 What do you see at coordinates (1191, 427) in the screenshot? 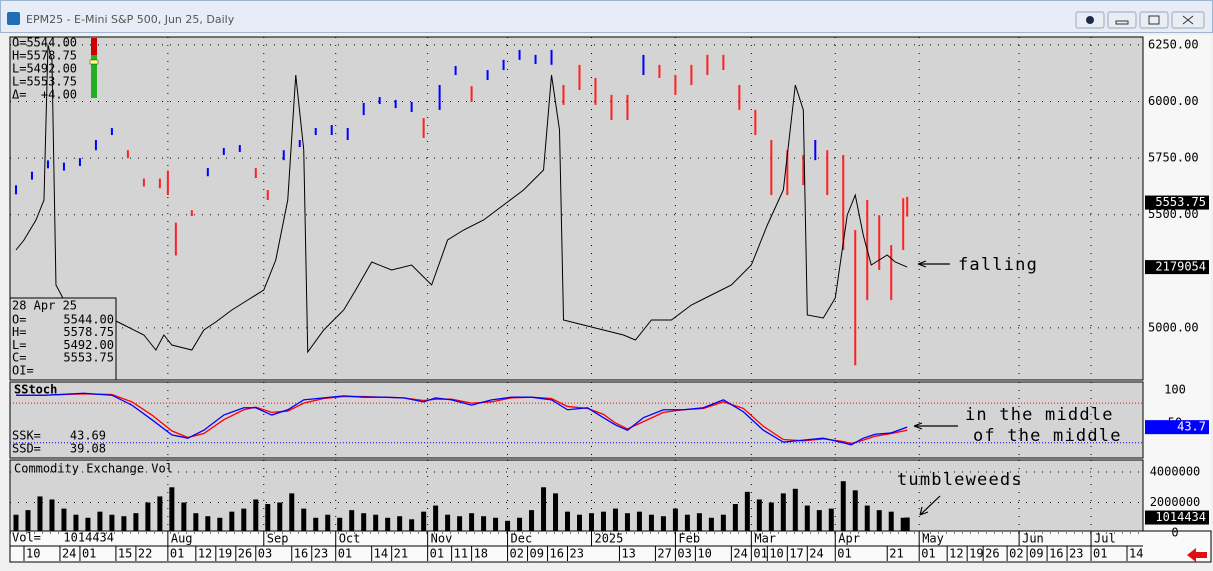
I see `stoch-value-label: 43.7` at bounding box center [1191, 427].